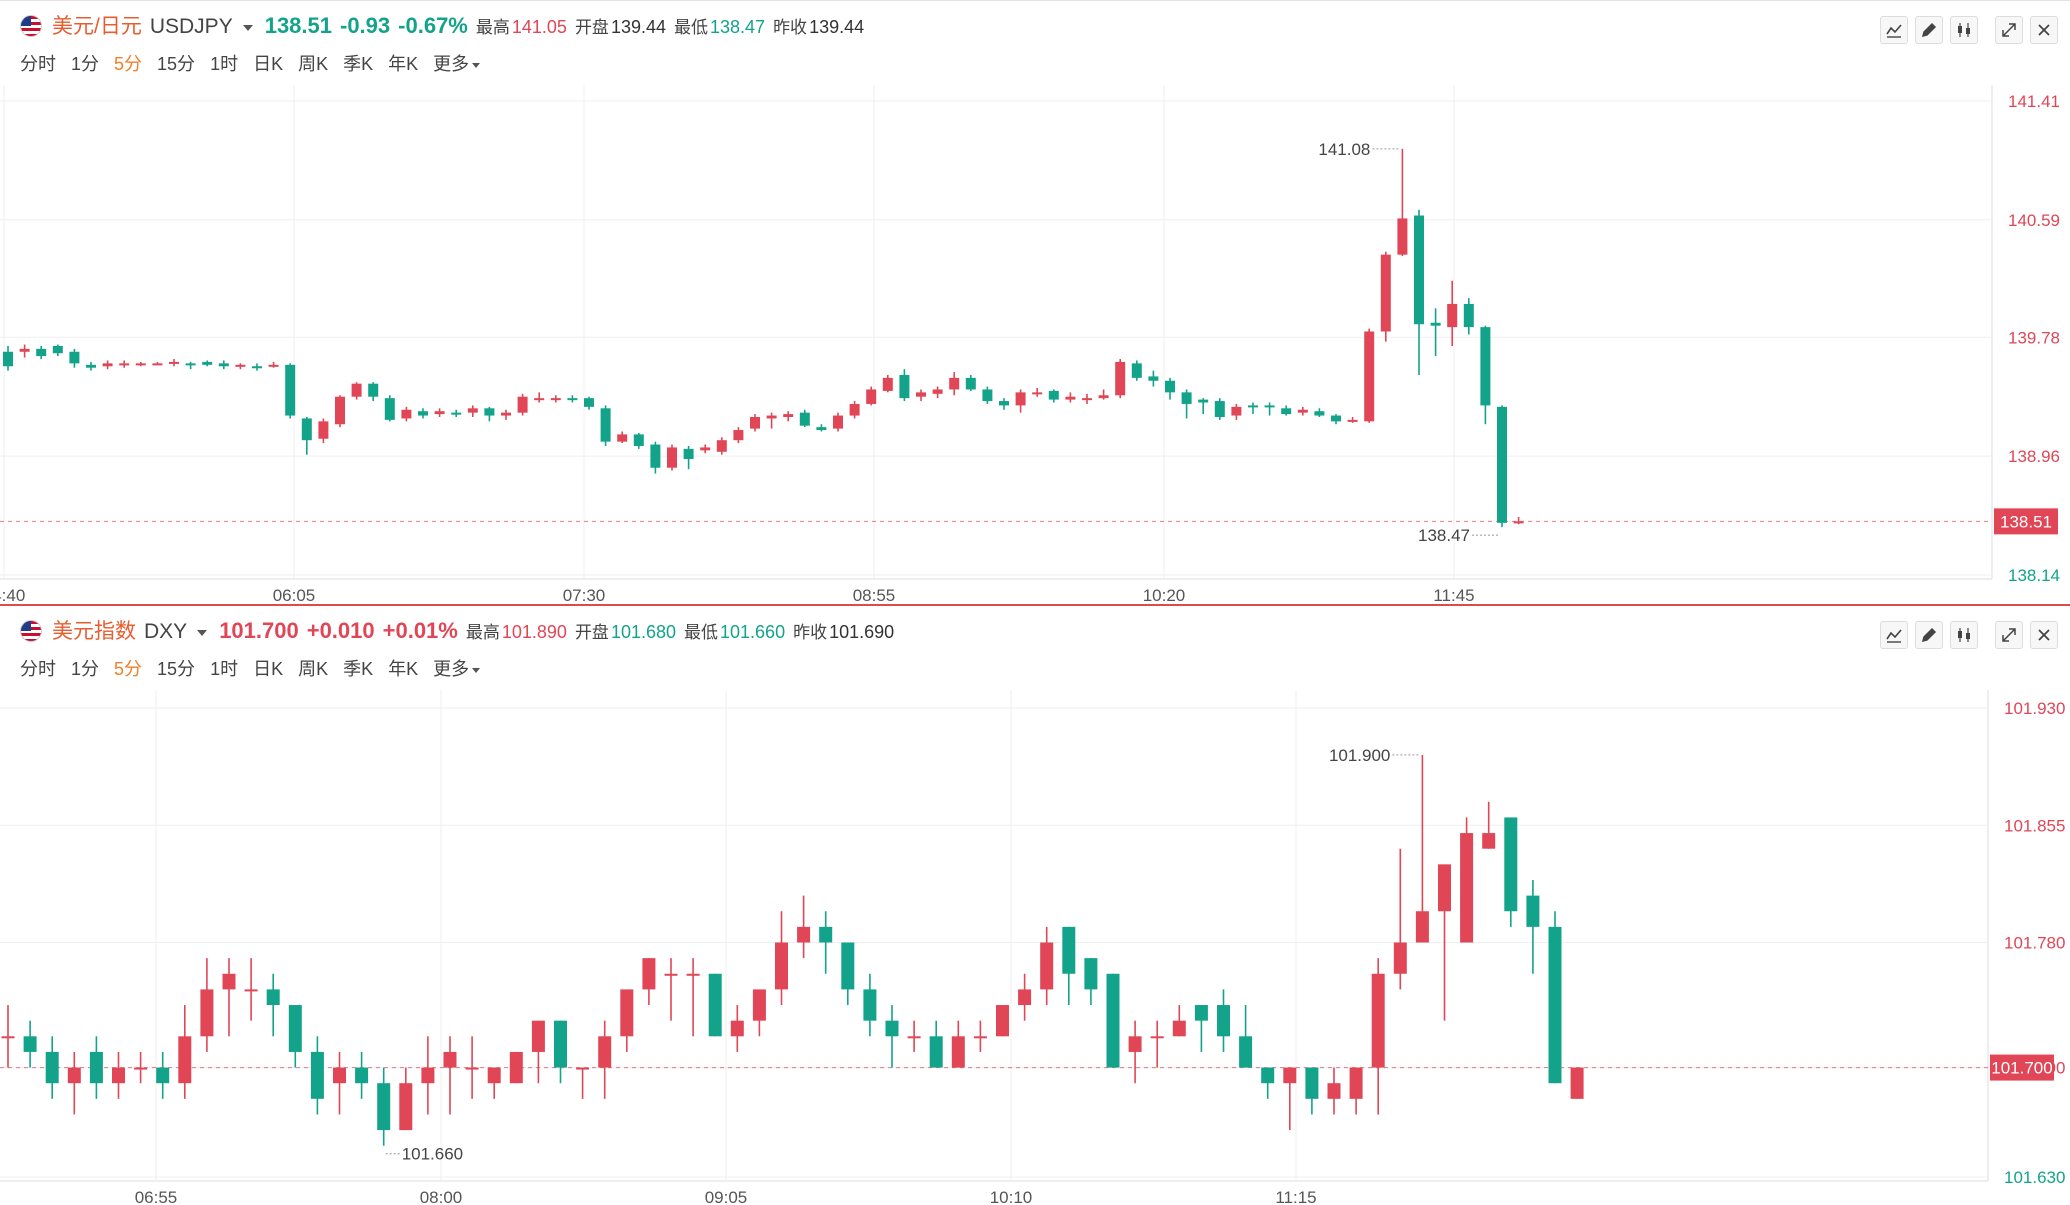  Describe the element at coordinates (457, 64) in the screenshot. I see `tab-more: 更多` at that location.